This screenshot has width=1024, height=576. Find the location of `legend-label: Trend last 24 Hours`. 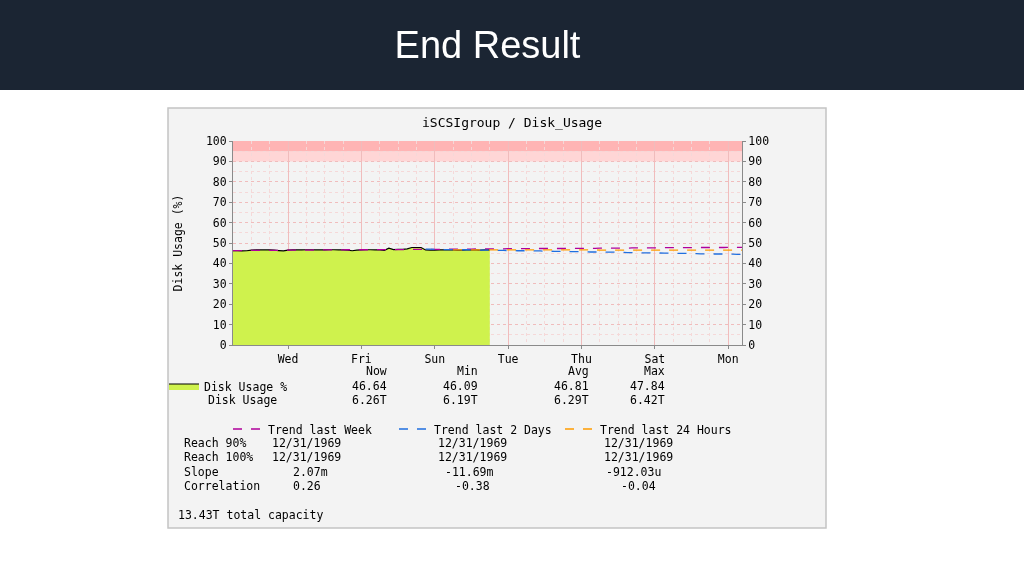

legend-label: Trend last 24 Hours is located at coordinates (666, 429).